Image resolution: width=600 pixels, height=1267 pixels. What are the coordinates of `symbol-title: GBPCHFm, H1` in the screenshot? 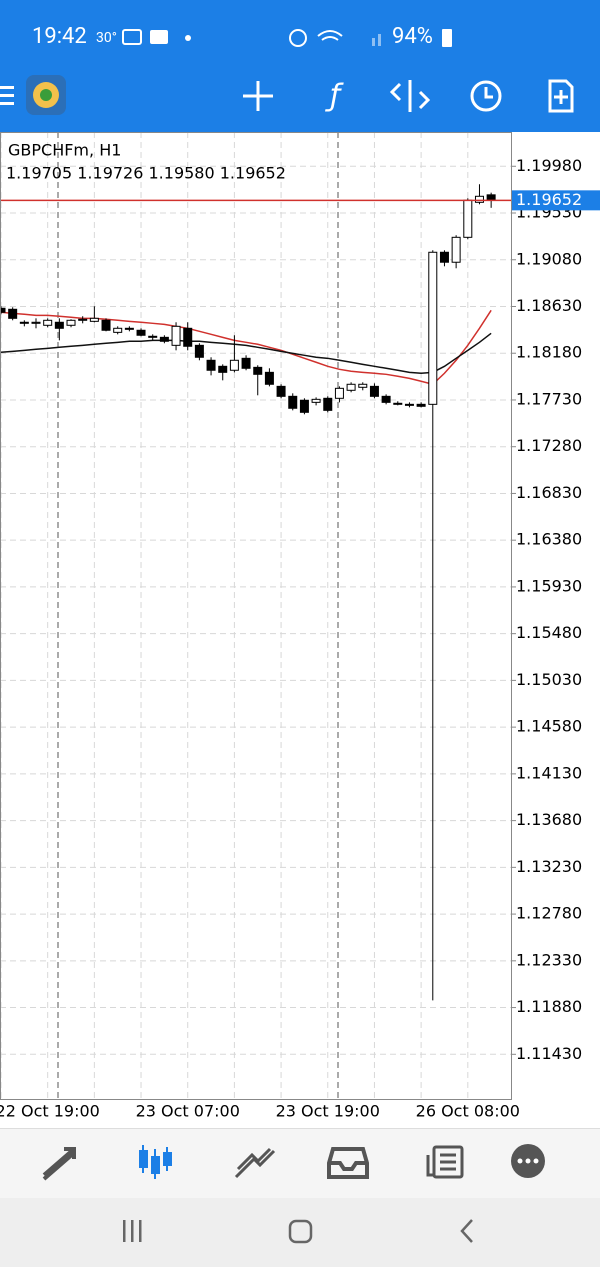 It's located at (64, 150).